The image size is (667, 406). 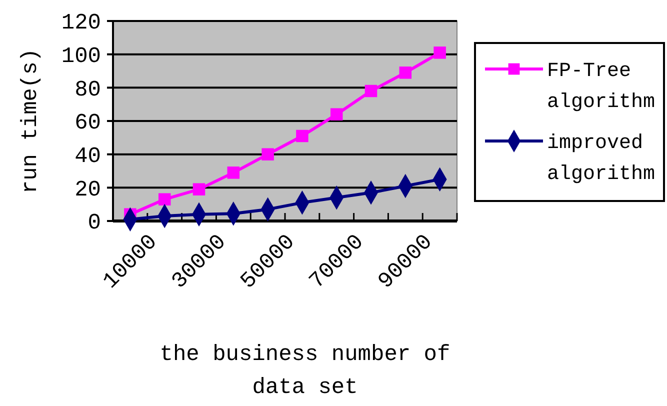 What do you see at coordinates (94, 223) in the screenshot?
I see `y-tick-label: 0` at bounding box center [94, 223].